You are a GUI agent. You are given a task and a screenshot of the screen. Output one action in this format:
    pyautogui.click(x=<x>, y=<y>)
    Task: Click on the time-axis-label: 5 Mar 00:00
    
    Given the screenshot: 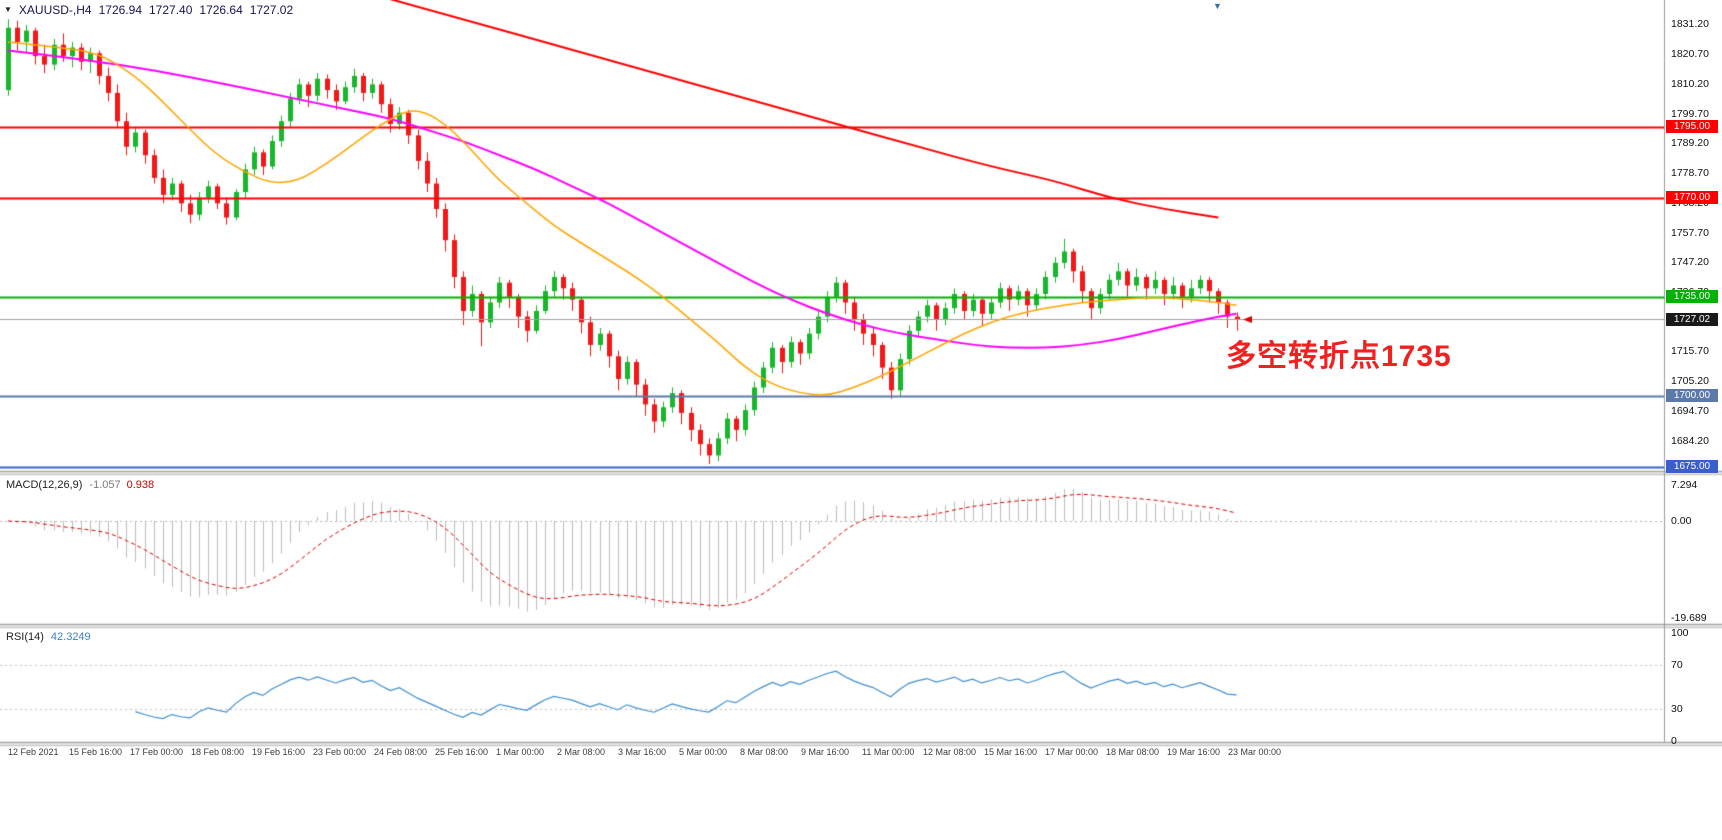 What is the action you would take?
    pyautogui.click(x=703, y=752)
    